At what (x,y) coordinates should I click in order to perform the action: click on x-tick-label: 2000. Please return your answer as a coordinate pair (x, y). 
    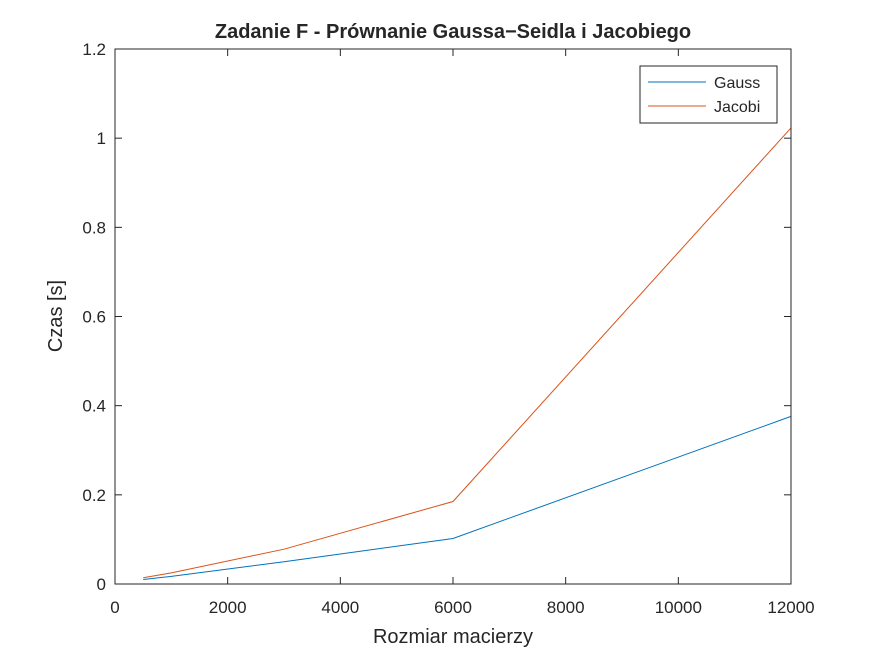
    Looking at the image, I should click on (228, 607).